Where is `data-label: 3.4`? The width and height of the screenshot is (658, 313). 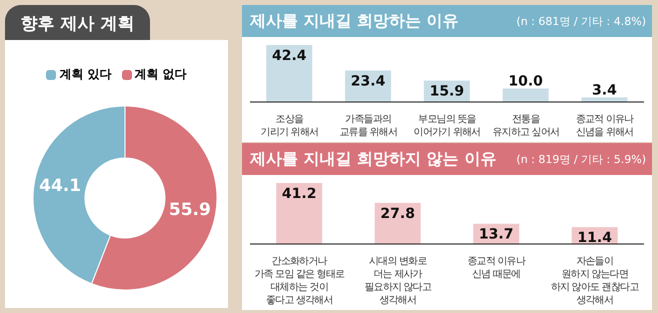
data-label: 3.4 is located at coordinates (605, 90).